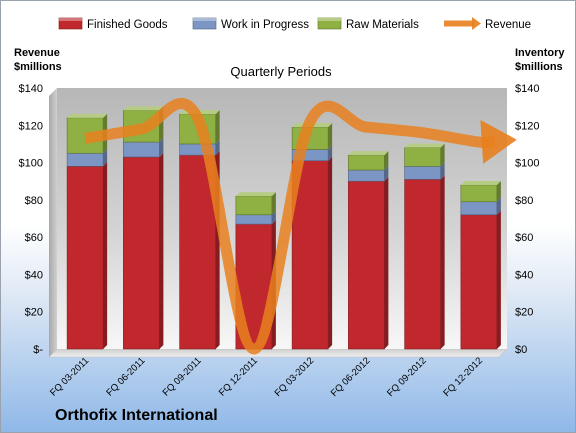  What do you see at coordinates (34, 201) in the screenshot?
I see `y-tick-left: $80` at bounding box center [34, 201].